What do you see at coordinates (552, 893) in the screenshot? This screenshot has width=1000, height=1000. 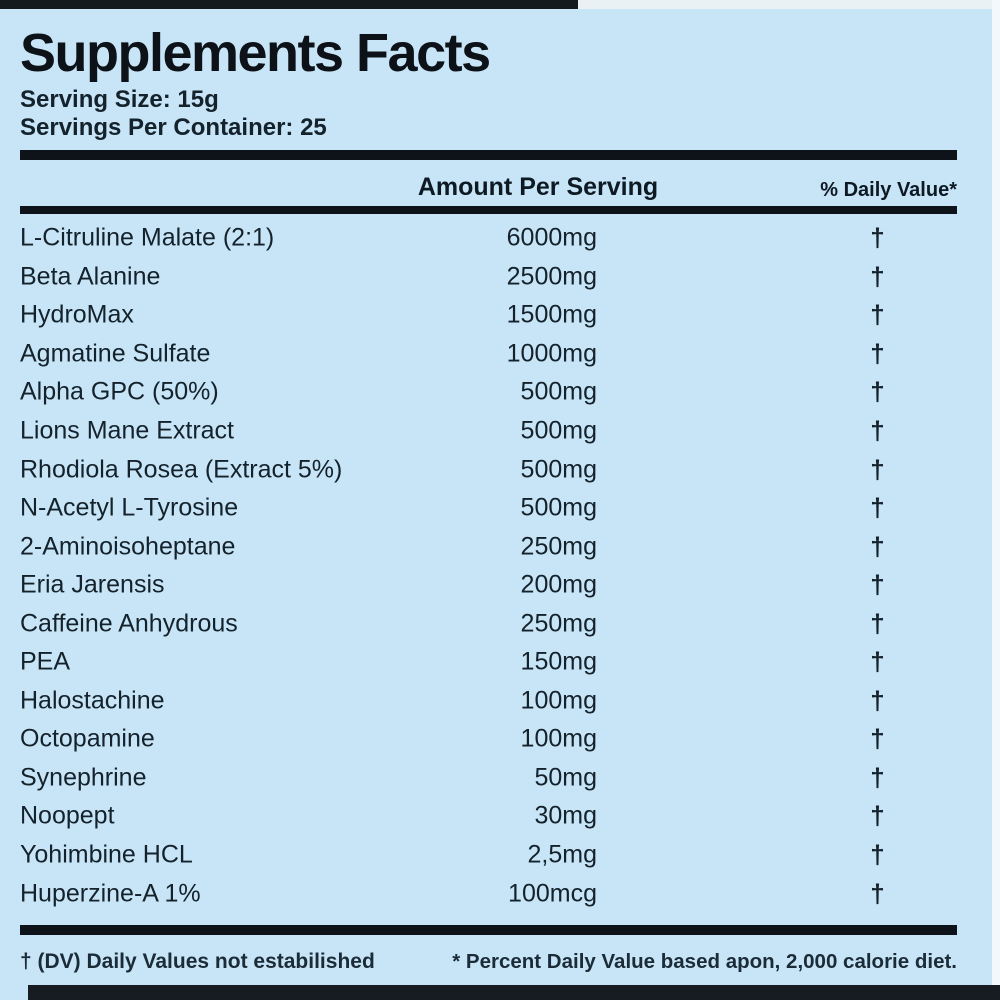 I see `ingredient-amount: 100mcg` at bounding box center [552, 893].